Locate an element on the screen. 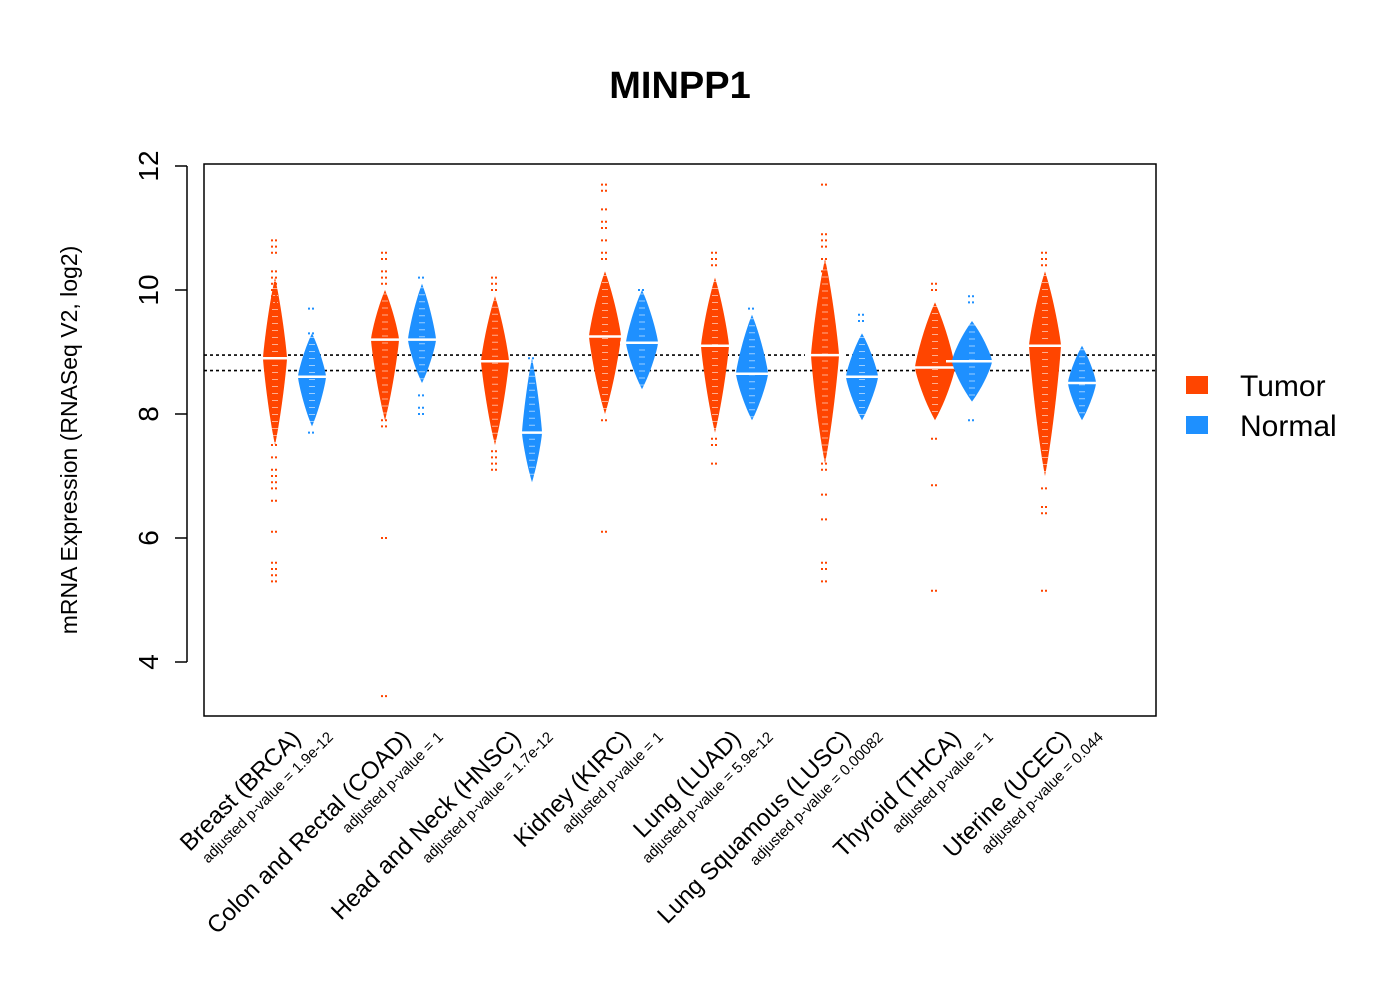 Image resolution: width=1400 pixels, height=1000 pixels. y-tick-label: 4 is located at coordinates (148, 662).